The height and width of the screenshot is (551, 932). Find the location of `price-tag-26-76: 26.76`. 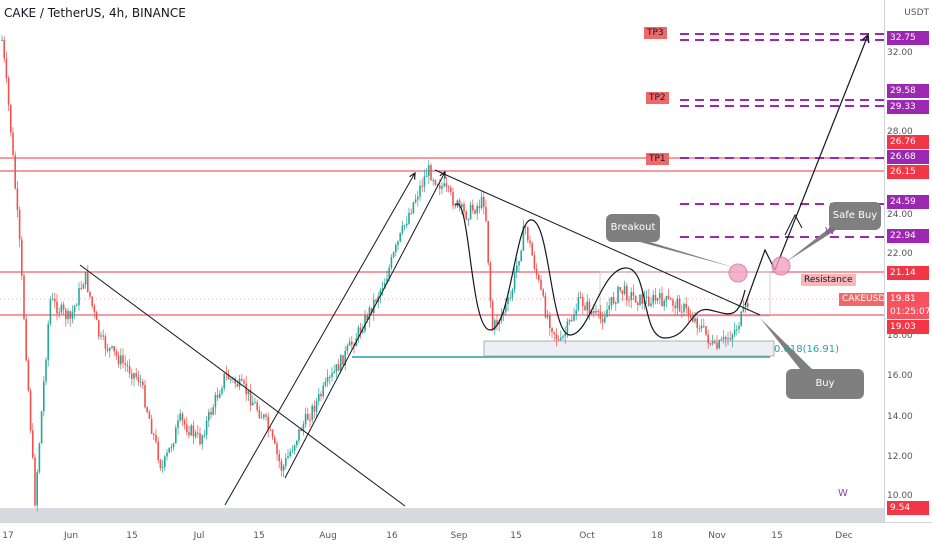

price-tag-26-76: 26.76 is located at coordinates (908, 142).